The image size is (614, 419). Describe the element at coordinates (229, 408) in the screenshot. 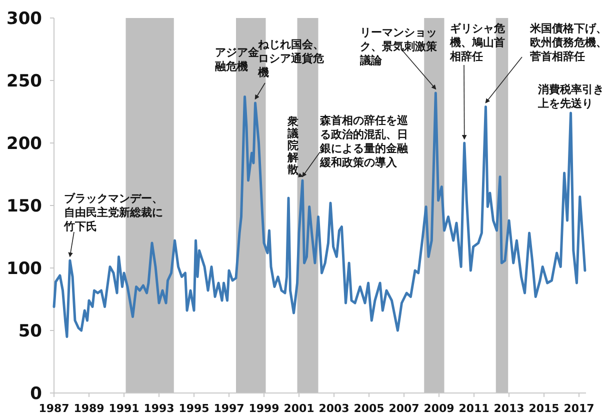

I see `x-tick-label: 1997` at that location.